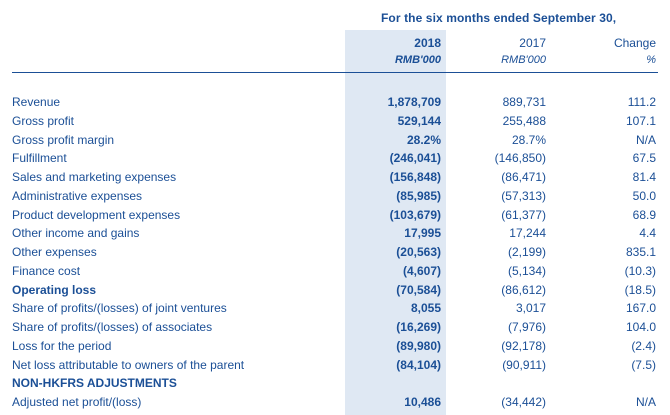 The width and height of the screenshot is (670, 415). Describe the element at coordinates (530, 308) in the screenshot. I see `value-2017: 3,017` at that location.